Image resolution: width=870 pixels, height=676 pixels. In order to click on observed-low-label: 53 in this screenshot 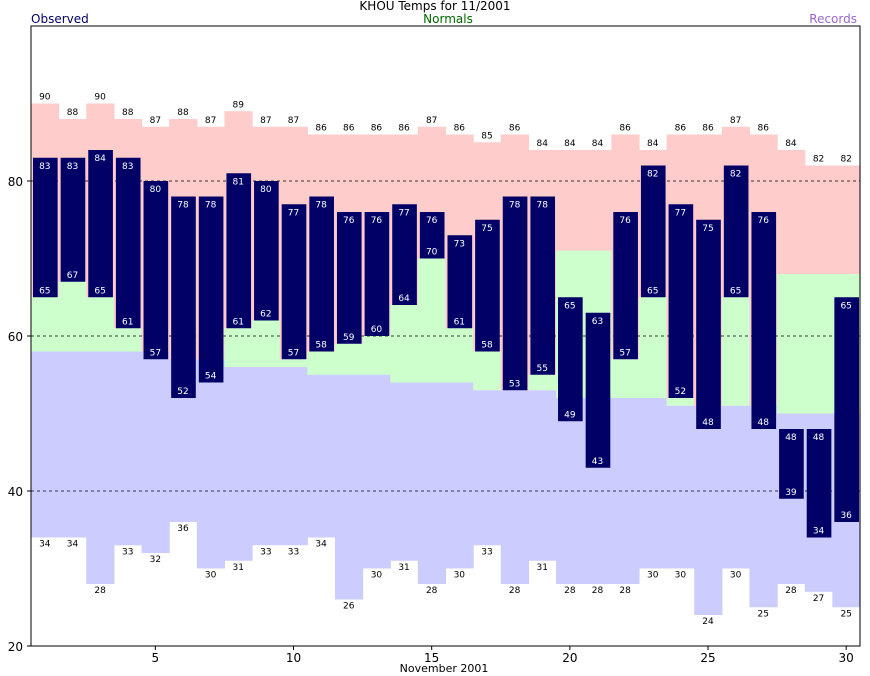, I will do `click(514, 384)`.